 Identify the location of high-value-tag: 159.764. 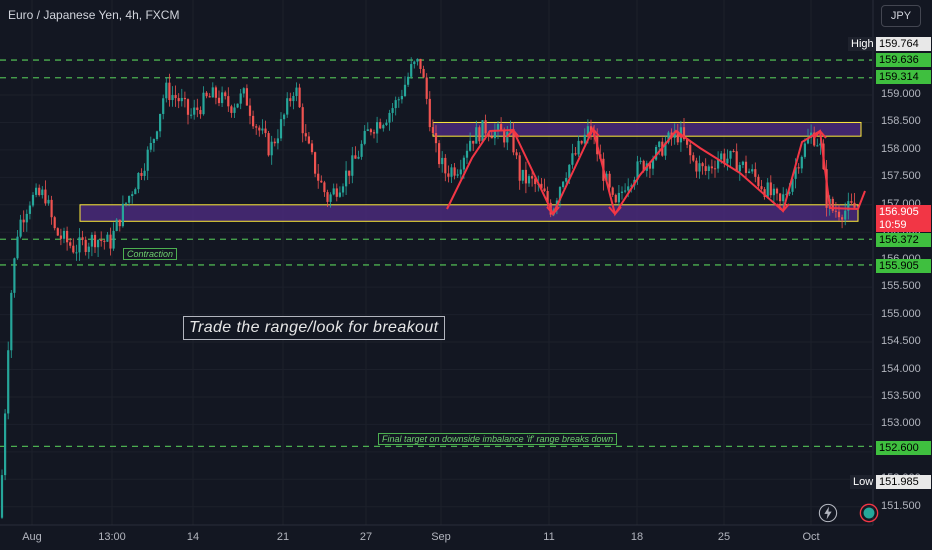
(903, 44).